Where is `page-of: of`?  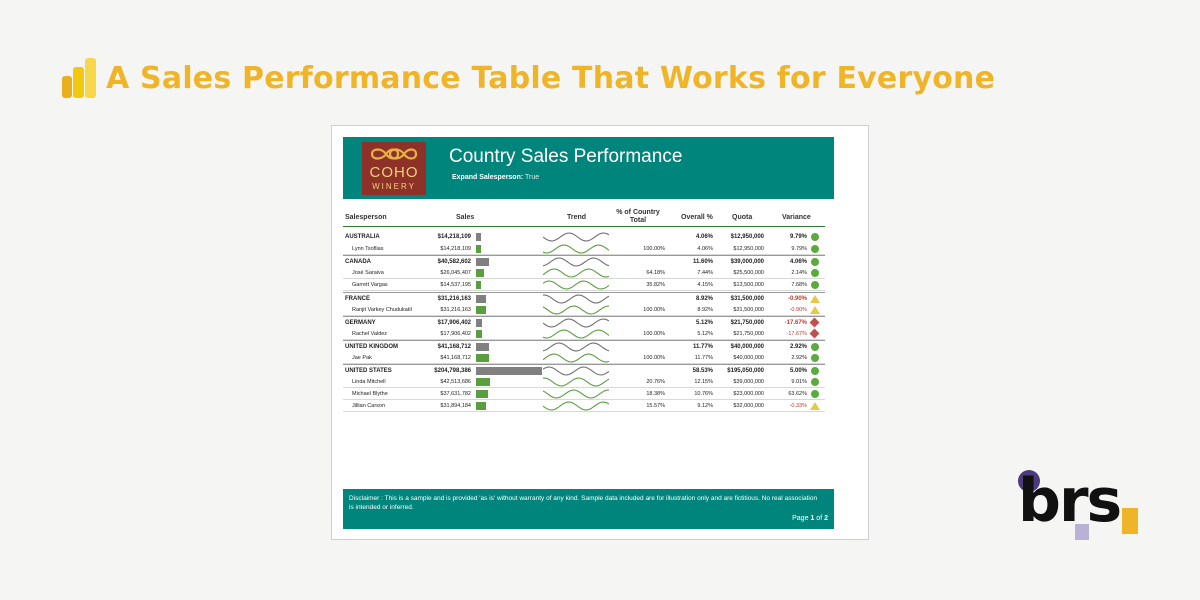
page-of: of is located at coordinates (819, 518).